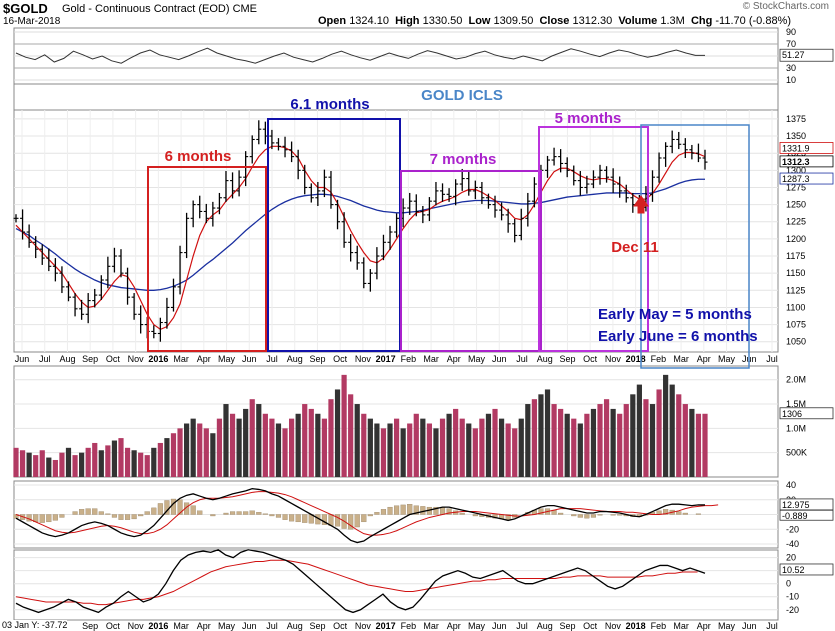 This screenshot has height=631, width=835. Describe the element at coordinates (806, 148) in the screenshot. I see `price-tag-box` at that location.